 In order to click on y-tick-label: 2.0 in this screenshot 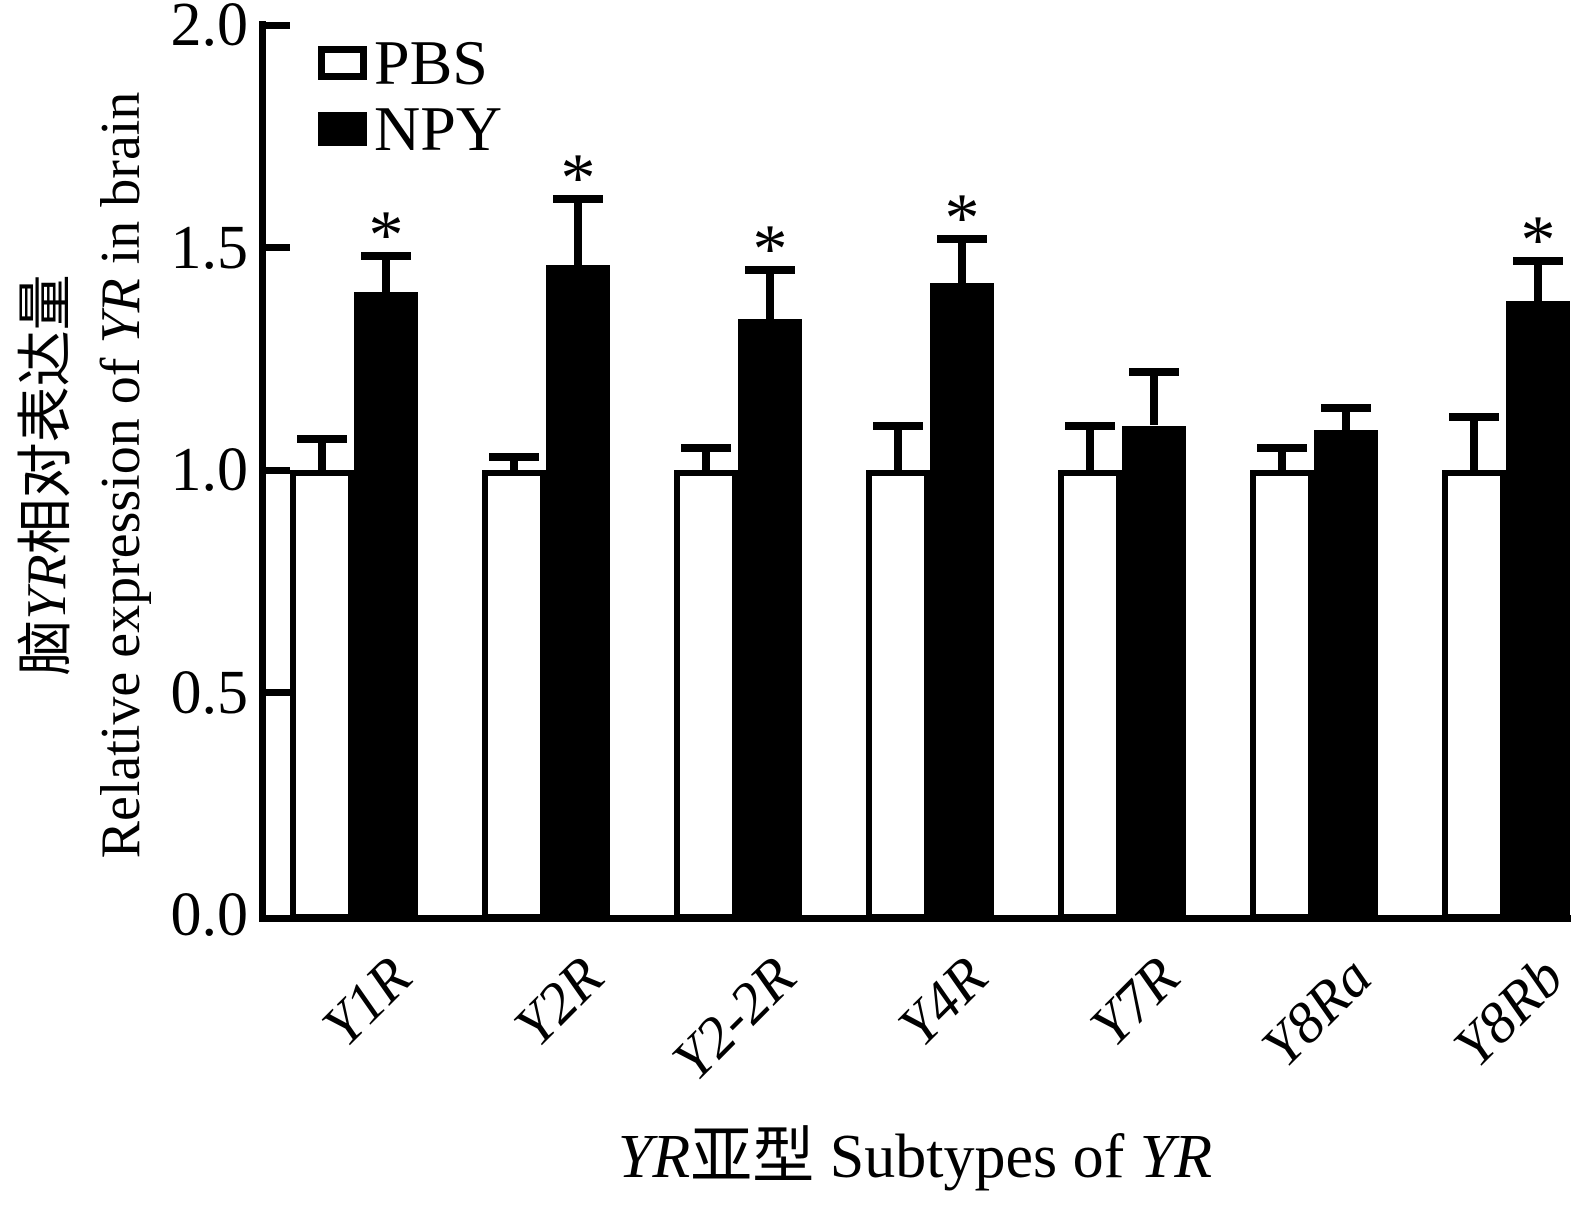, I will do `click(209, 29)`.